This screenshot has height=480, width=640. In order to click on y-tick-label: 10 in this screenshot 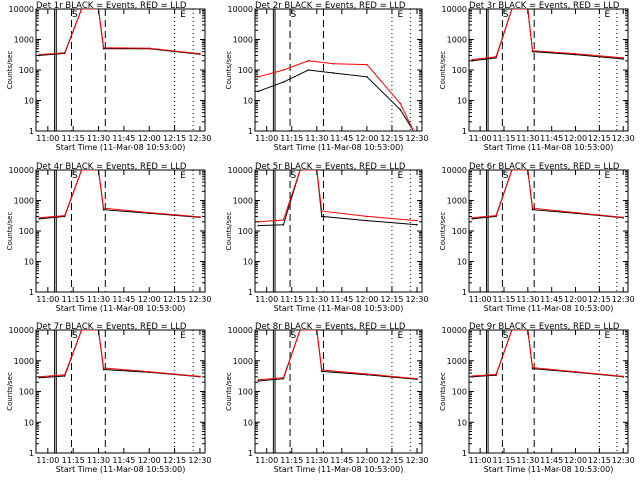, I will do `click(462, 101)`.